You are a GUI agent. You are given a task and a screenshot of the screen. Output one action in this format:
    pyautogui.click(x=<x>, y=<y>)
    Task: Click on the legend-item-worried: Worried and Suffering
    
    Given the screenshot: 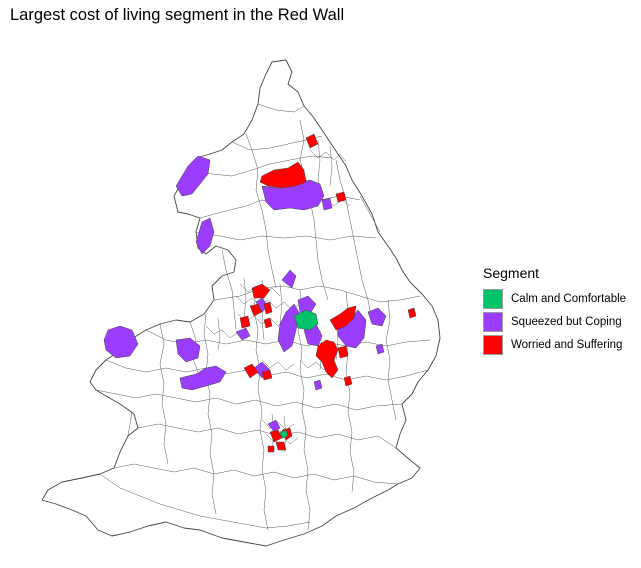 What is the action you would take?
    pyautogui.click(x=554, y=344)
    